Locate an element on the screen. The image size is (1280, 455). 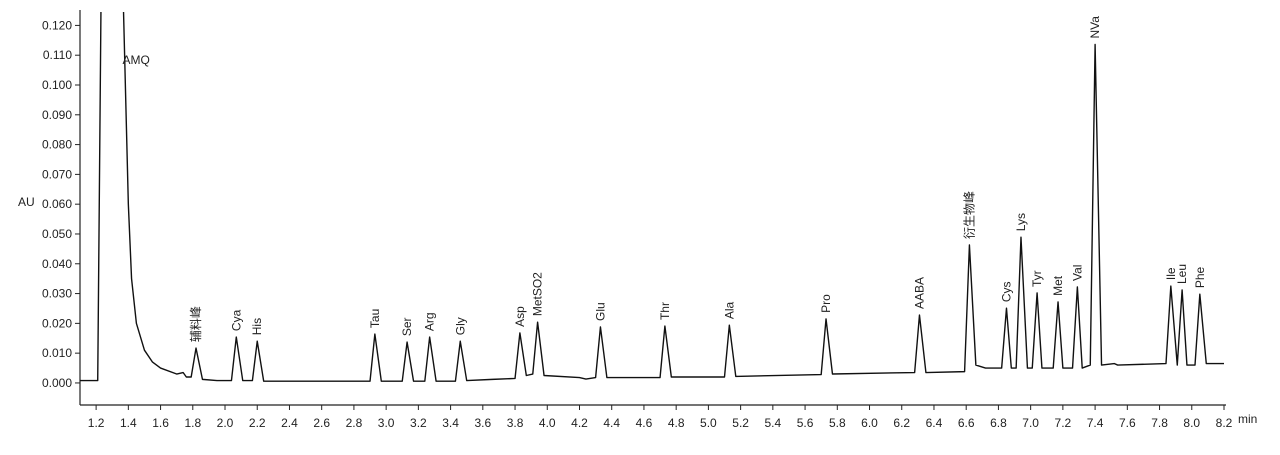
x-tick-label: 1.6 is located at coordinates (160, 423).